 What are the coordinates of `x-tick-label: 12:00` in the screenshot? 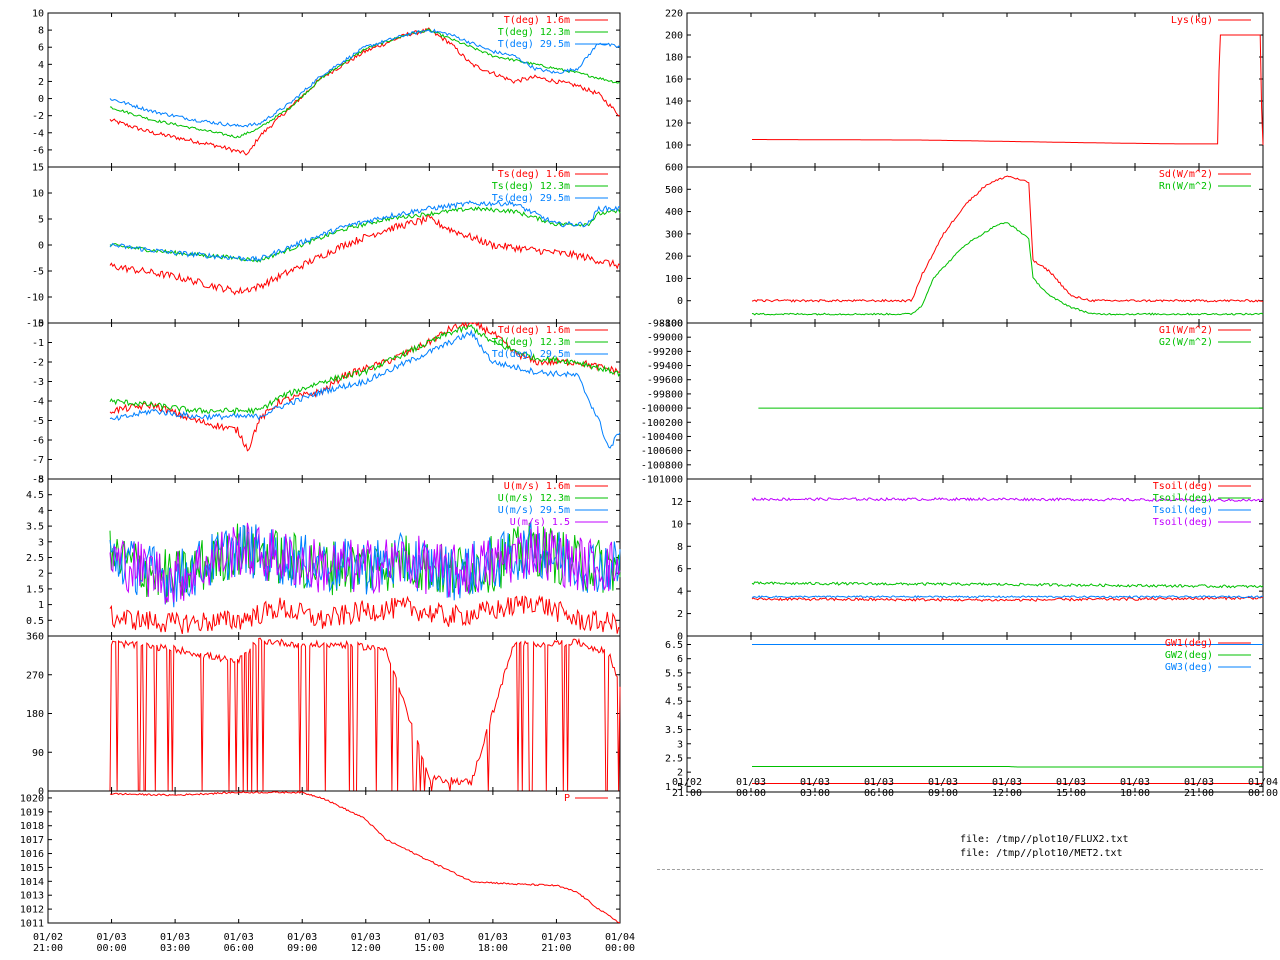 It's located at (366, 948).